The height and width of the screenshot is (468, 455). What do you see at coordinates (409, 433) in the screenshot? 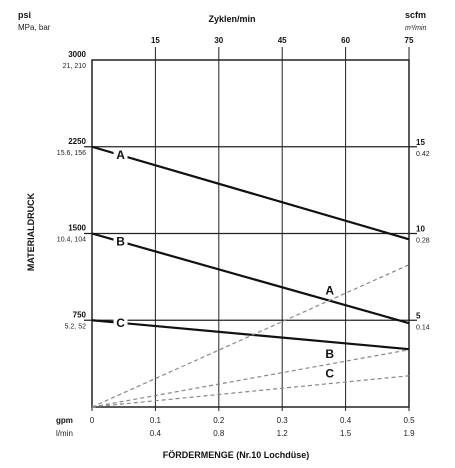
I see `x-tick-label-lpm: 1.9` at bounding box center [409, 433].